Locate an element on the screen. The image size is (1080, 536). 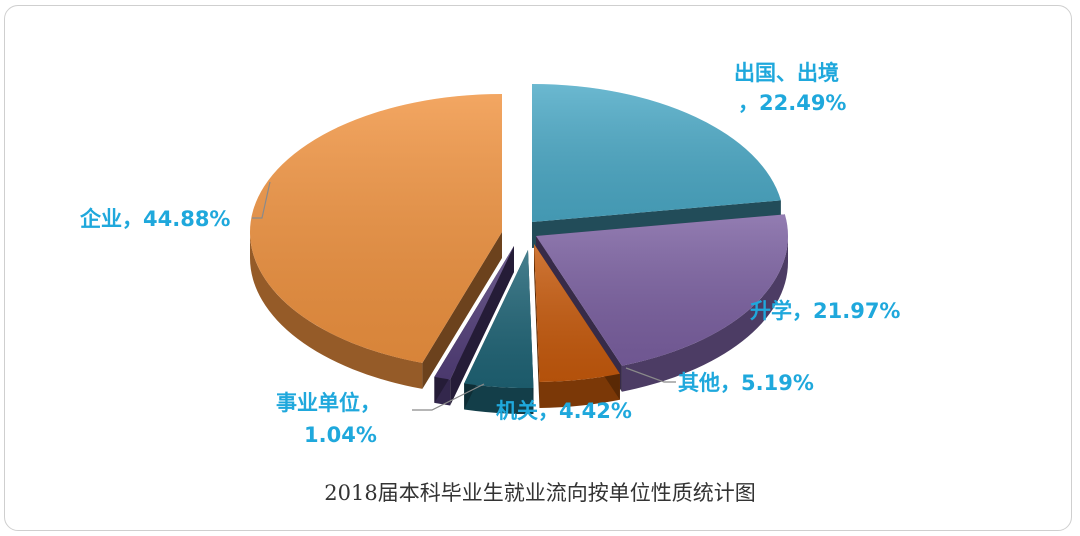
slice-side-qita is located at coordinates (579, 390).